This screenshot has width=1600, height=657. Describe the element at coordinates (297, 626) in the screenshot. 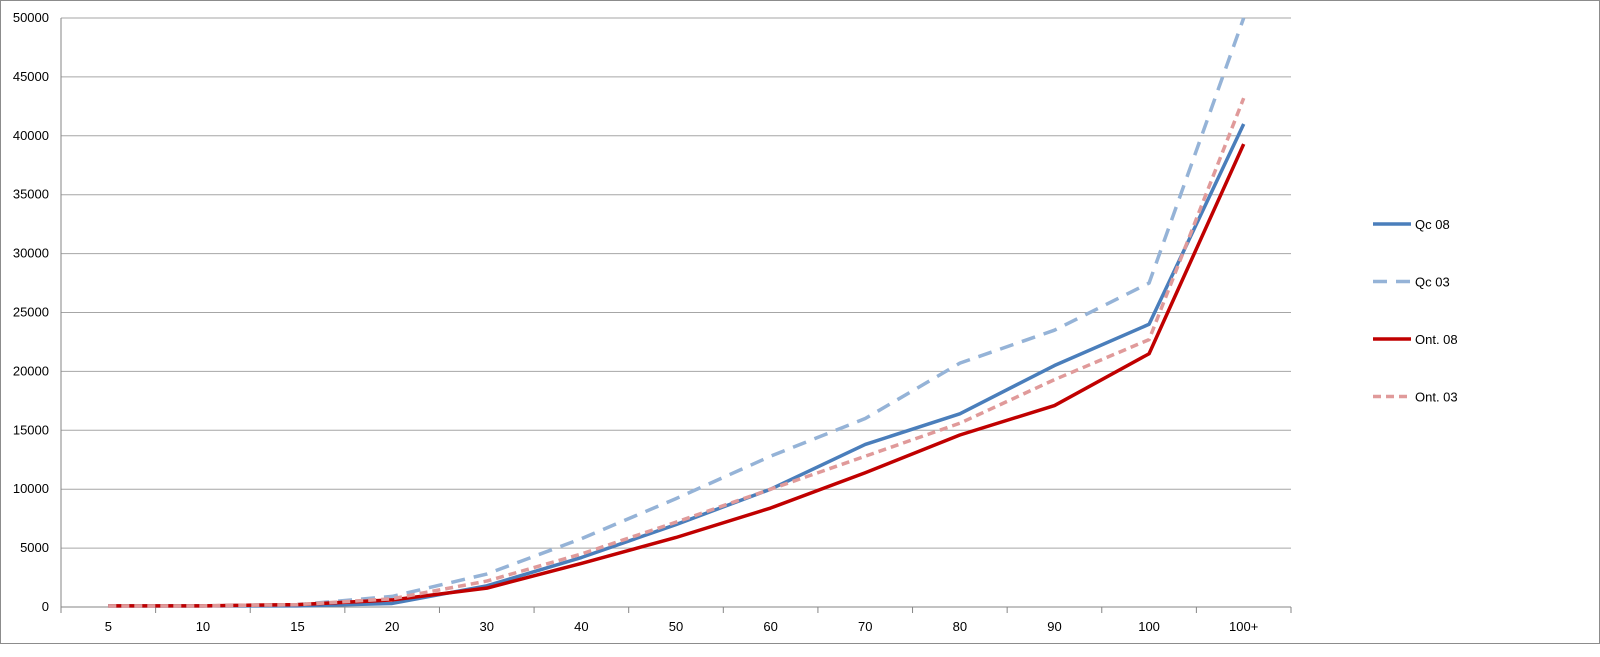

I see `x-tick-label: 15` at that location.